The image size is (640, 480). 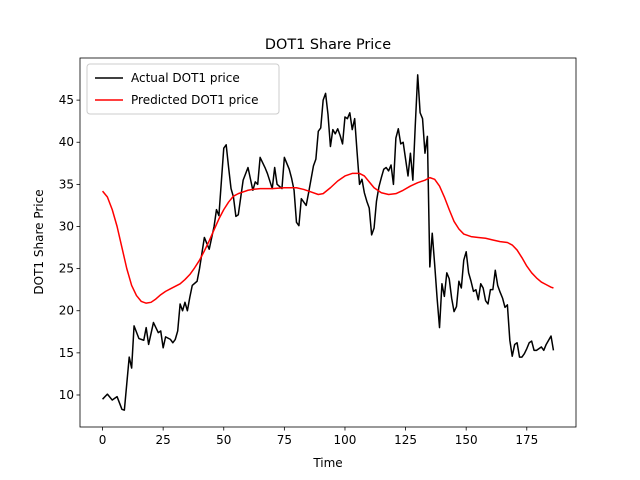 I want to click on y-tick-label: 30, so click(x=66, y=226).